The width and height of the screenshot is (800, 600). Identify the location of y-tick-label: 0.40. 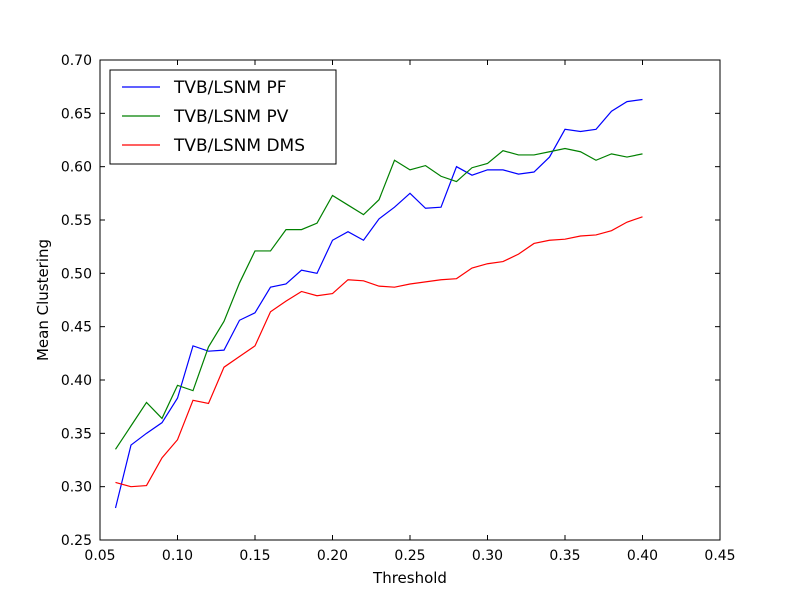
(76, 381).